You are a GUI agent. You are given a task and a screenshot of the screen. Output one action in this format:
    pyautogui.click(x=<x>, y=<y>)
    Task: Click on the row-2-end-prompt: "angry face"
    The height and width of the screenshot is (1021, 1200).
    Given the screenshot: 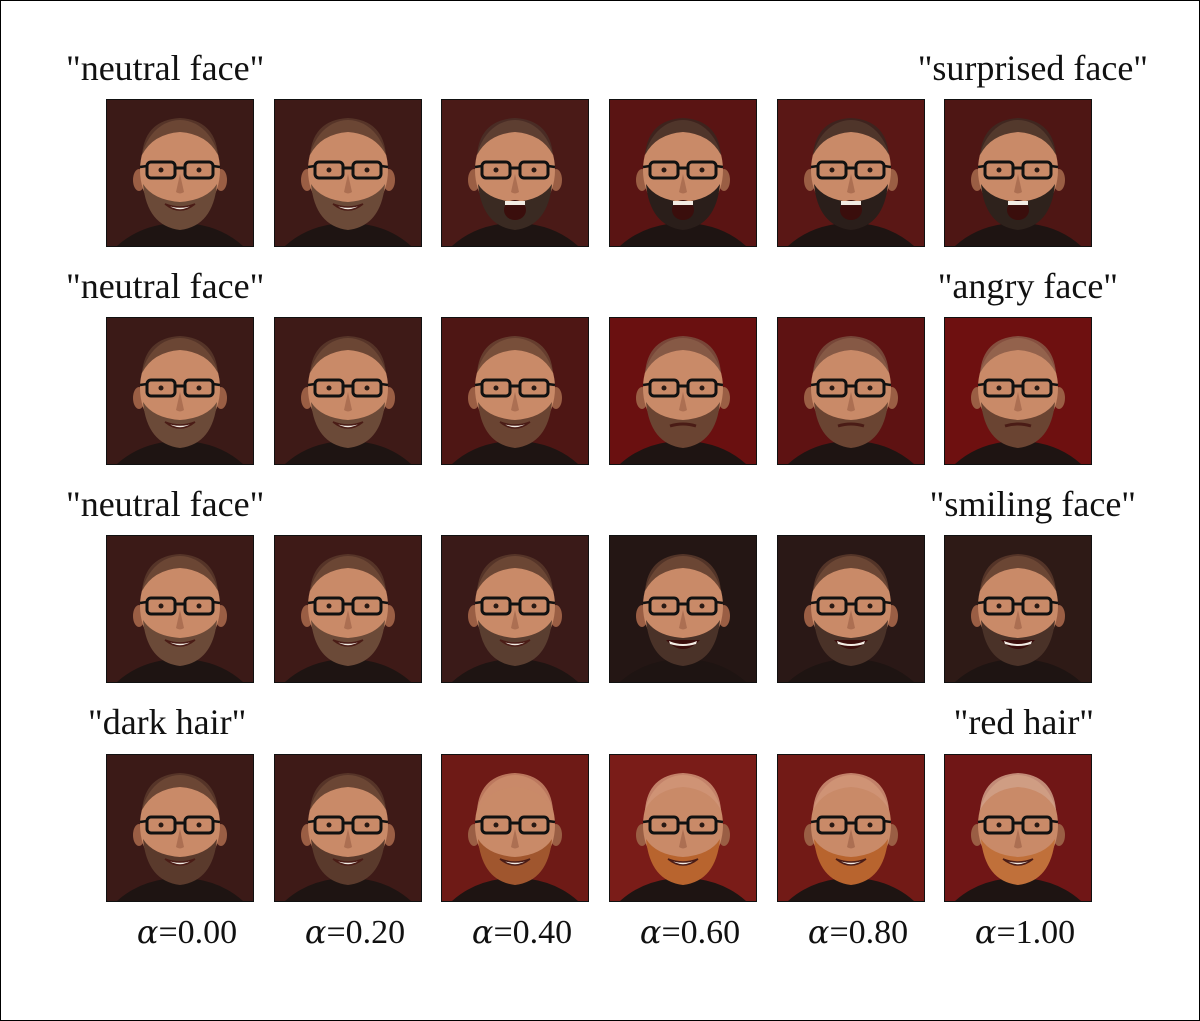 What is the action you would take?
    pyautogui.click(x=1027, y=286)
    